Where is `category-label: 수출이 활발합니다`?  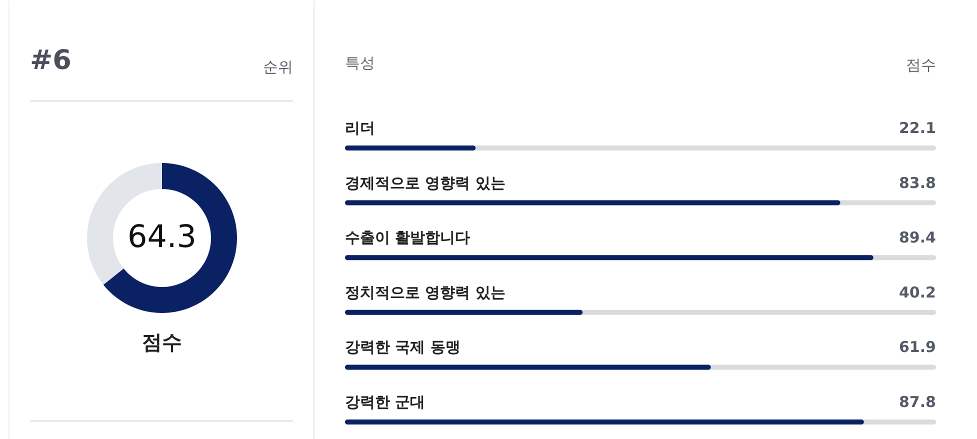
category-label: 수출이 활발합니다 is located at coordinates (407, 237).